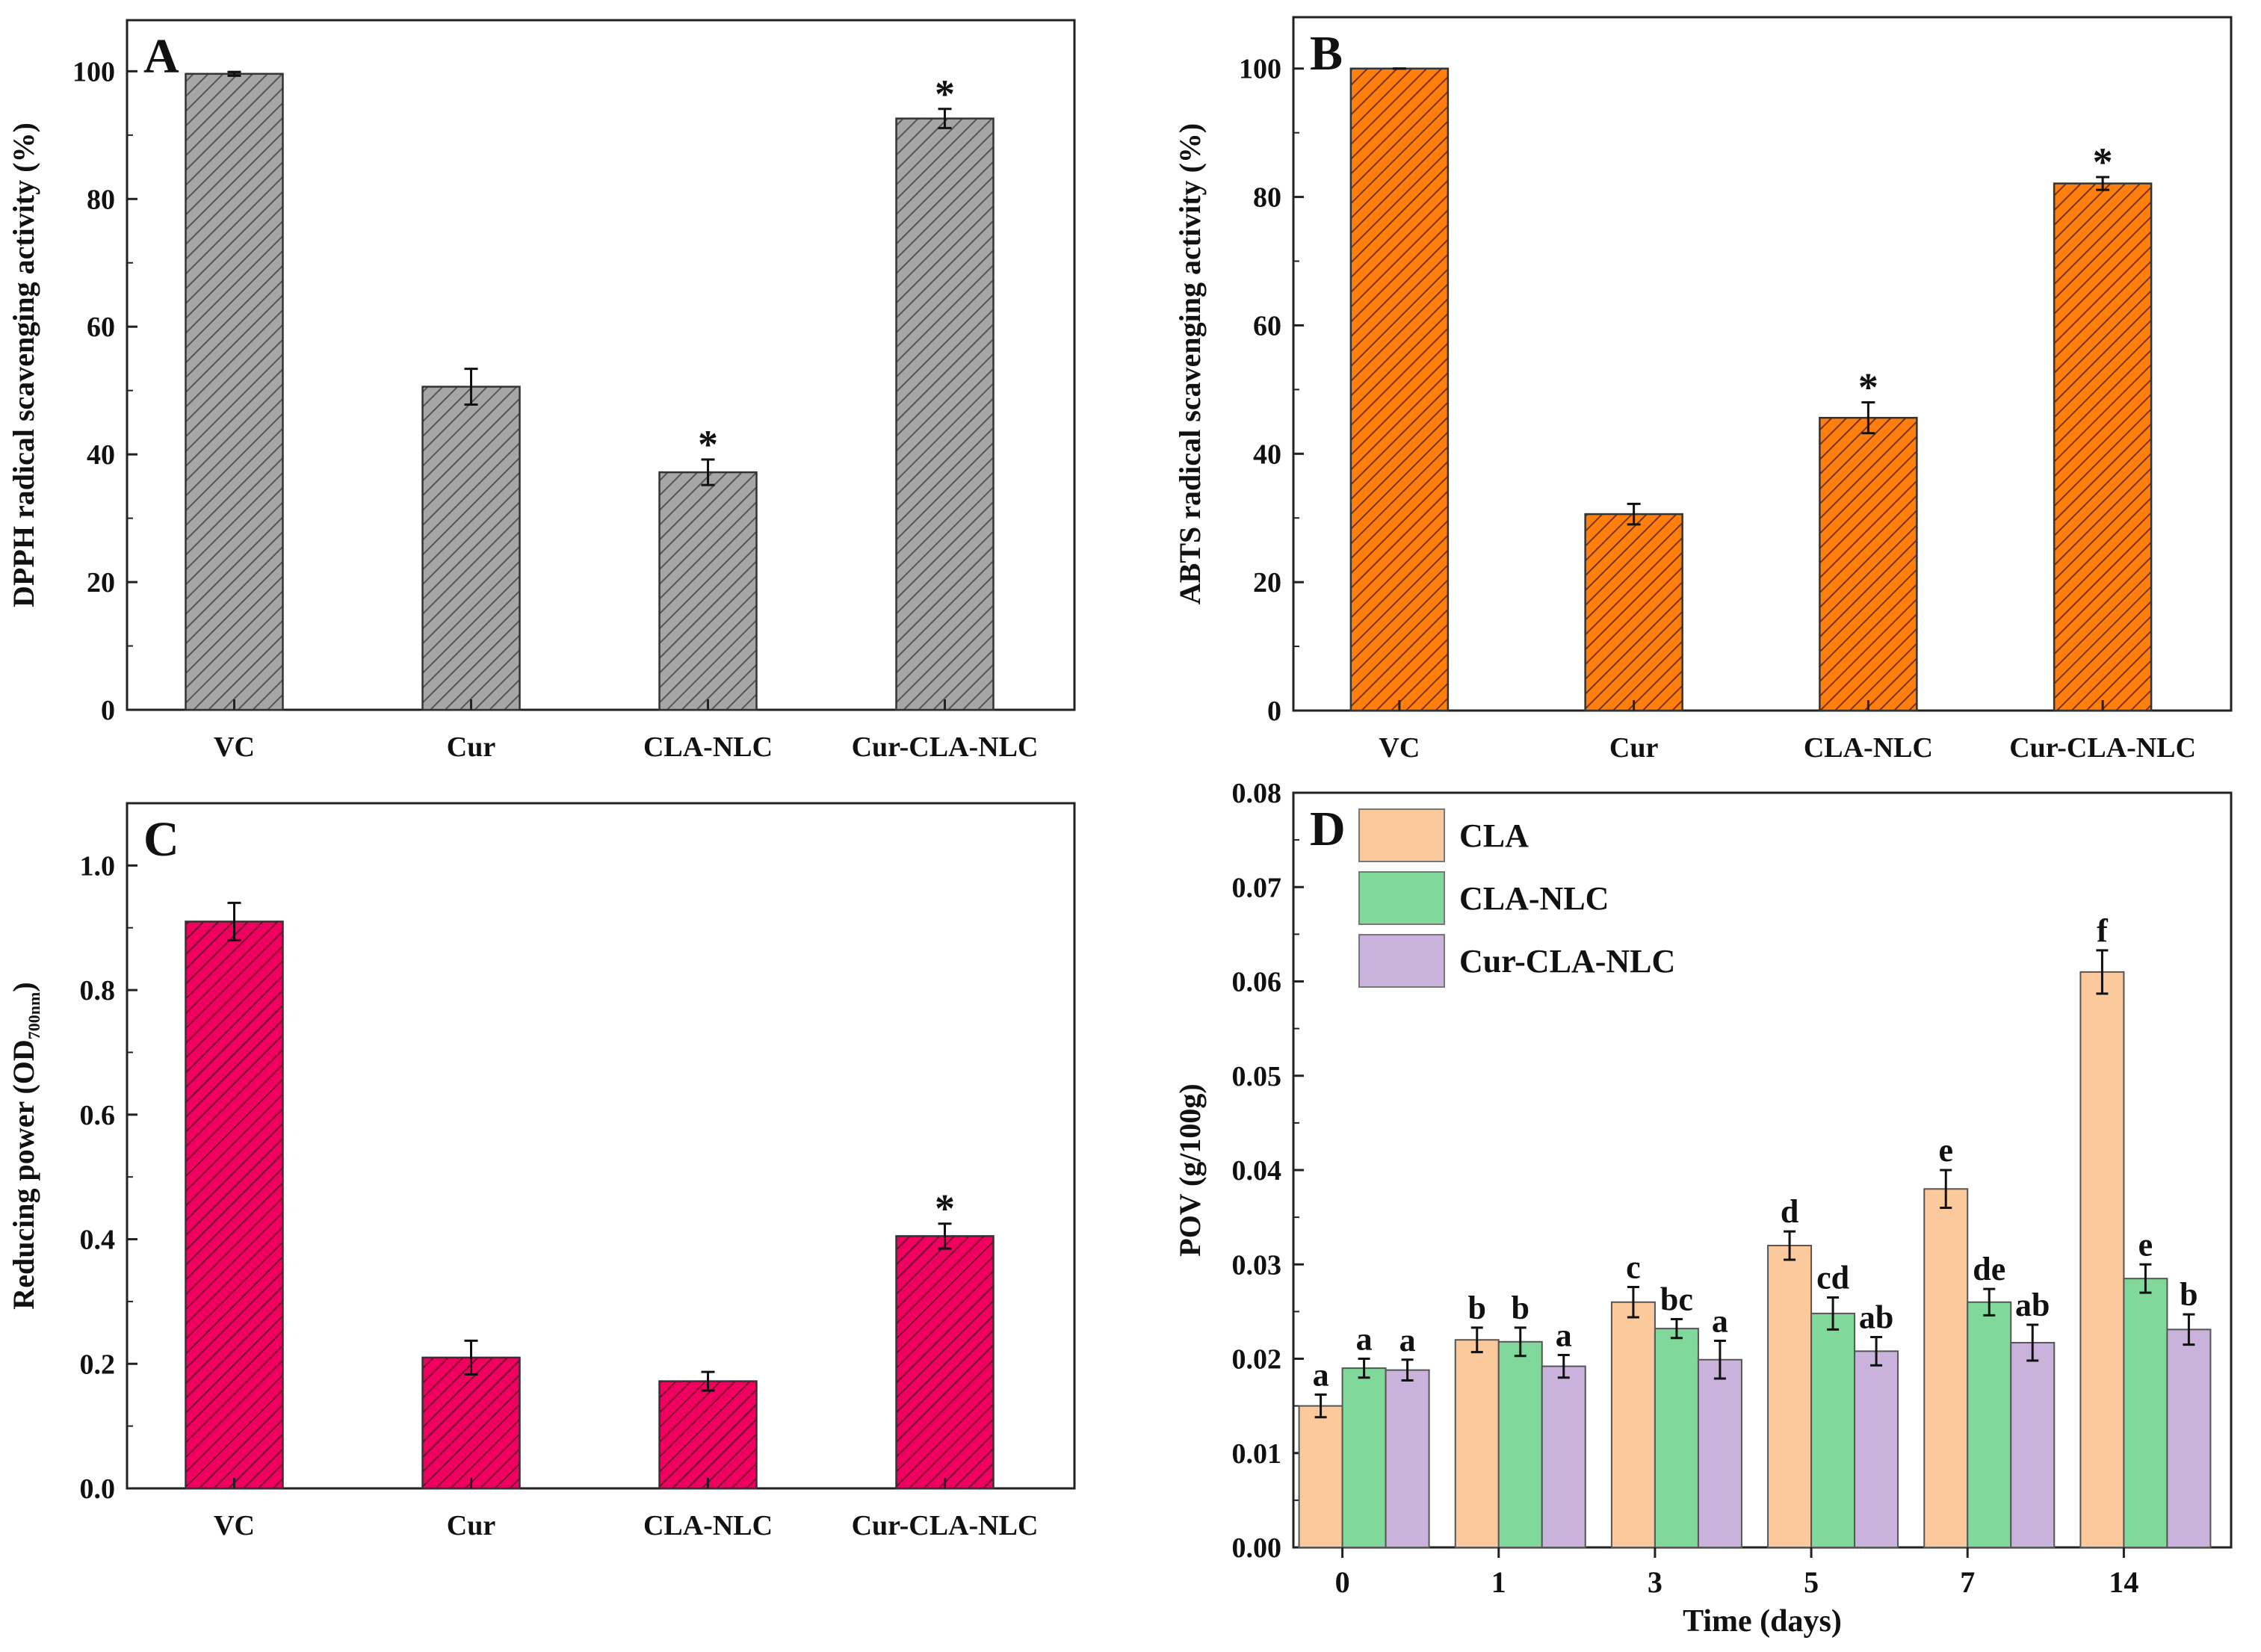  Describe the element at coordinates (1677, 1299) in the screenshot. I see `significance-letter: bc` at that location.